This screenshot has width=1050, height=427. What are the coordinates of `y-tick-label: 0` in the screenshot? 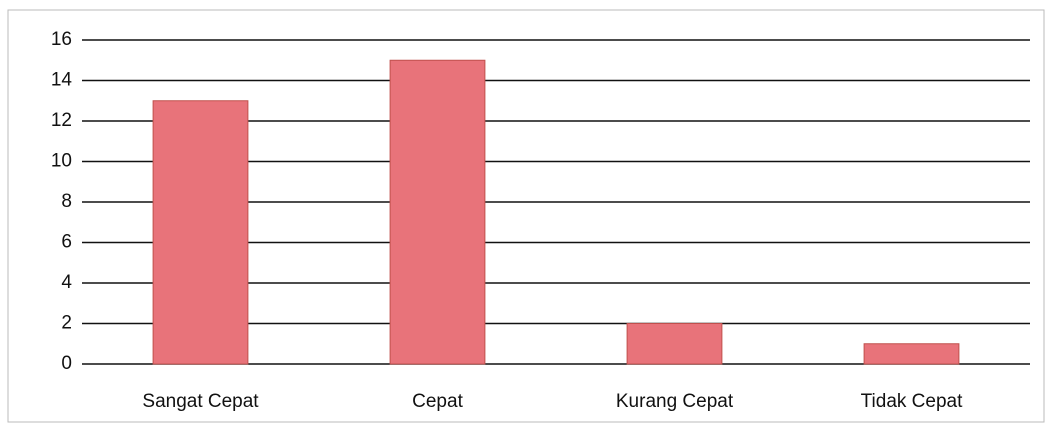 It's located at (66, 363).